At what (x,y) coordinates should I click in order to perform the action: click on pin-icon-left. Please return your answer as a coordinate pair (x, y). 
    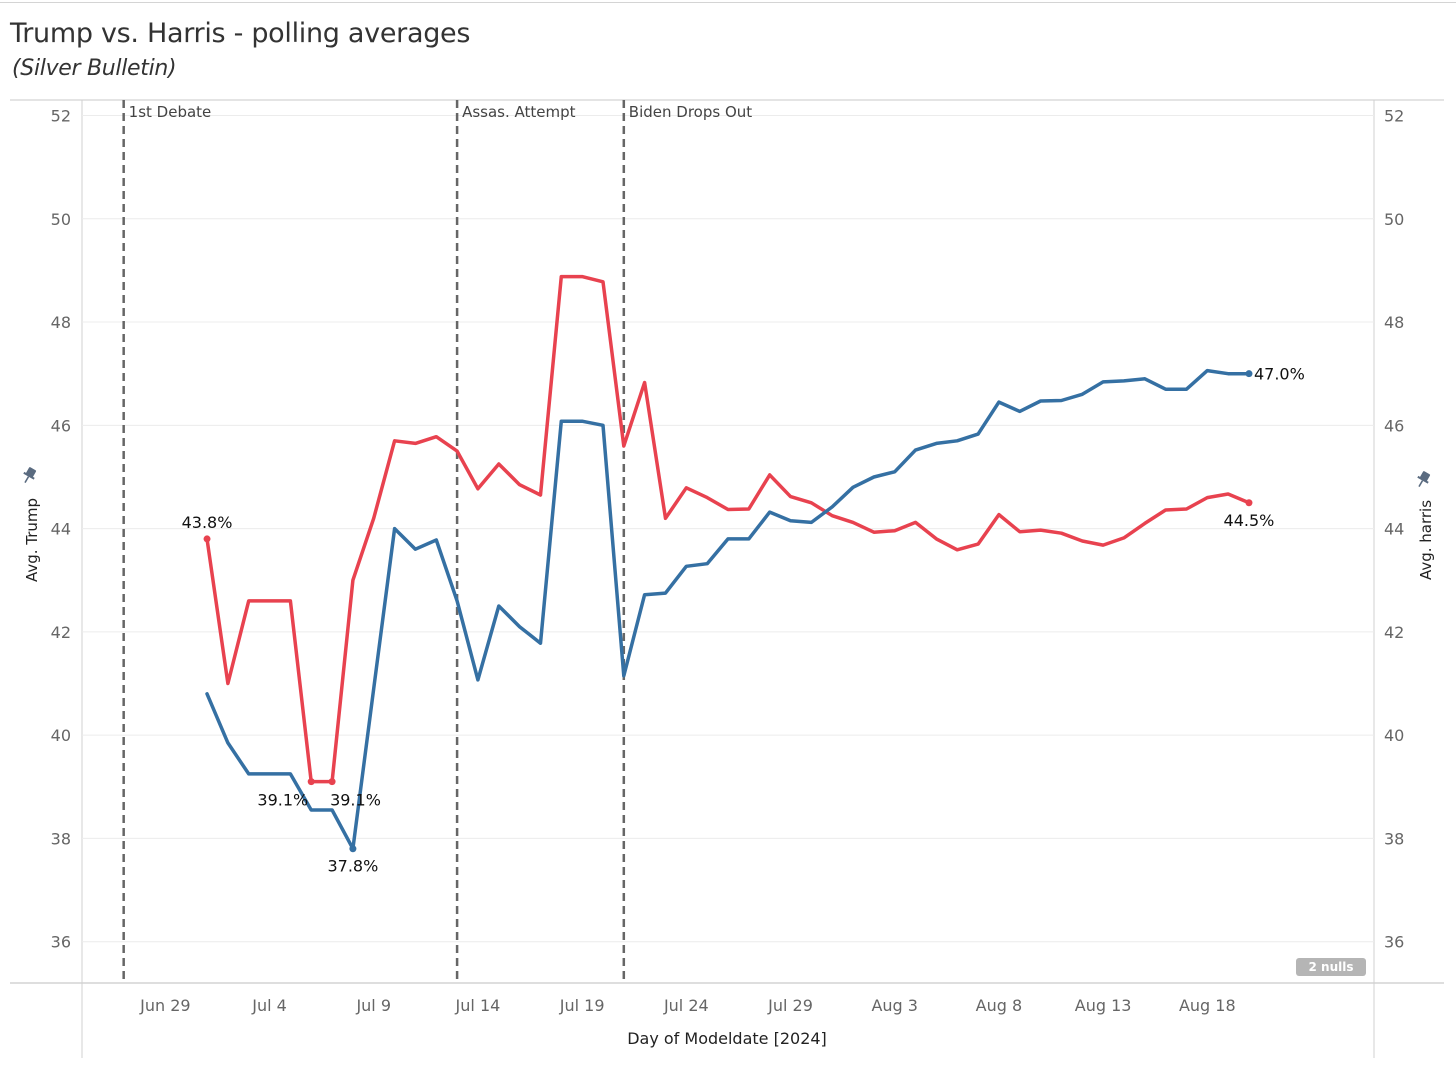
    Looking at the image, I should click on (29, 476).